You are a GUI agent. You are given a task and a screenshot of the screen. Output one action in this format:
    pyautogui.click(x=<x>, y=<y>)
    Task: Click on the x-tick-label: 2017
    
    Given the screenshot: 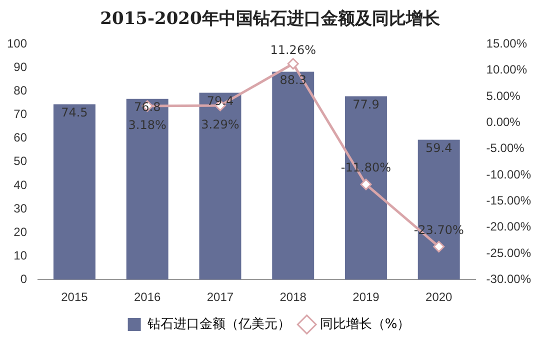 What is the action you would take?
    pyautogui.click(x=220, y=297)
    